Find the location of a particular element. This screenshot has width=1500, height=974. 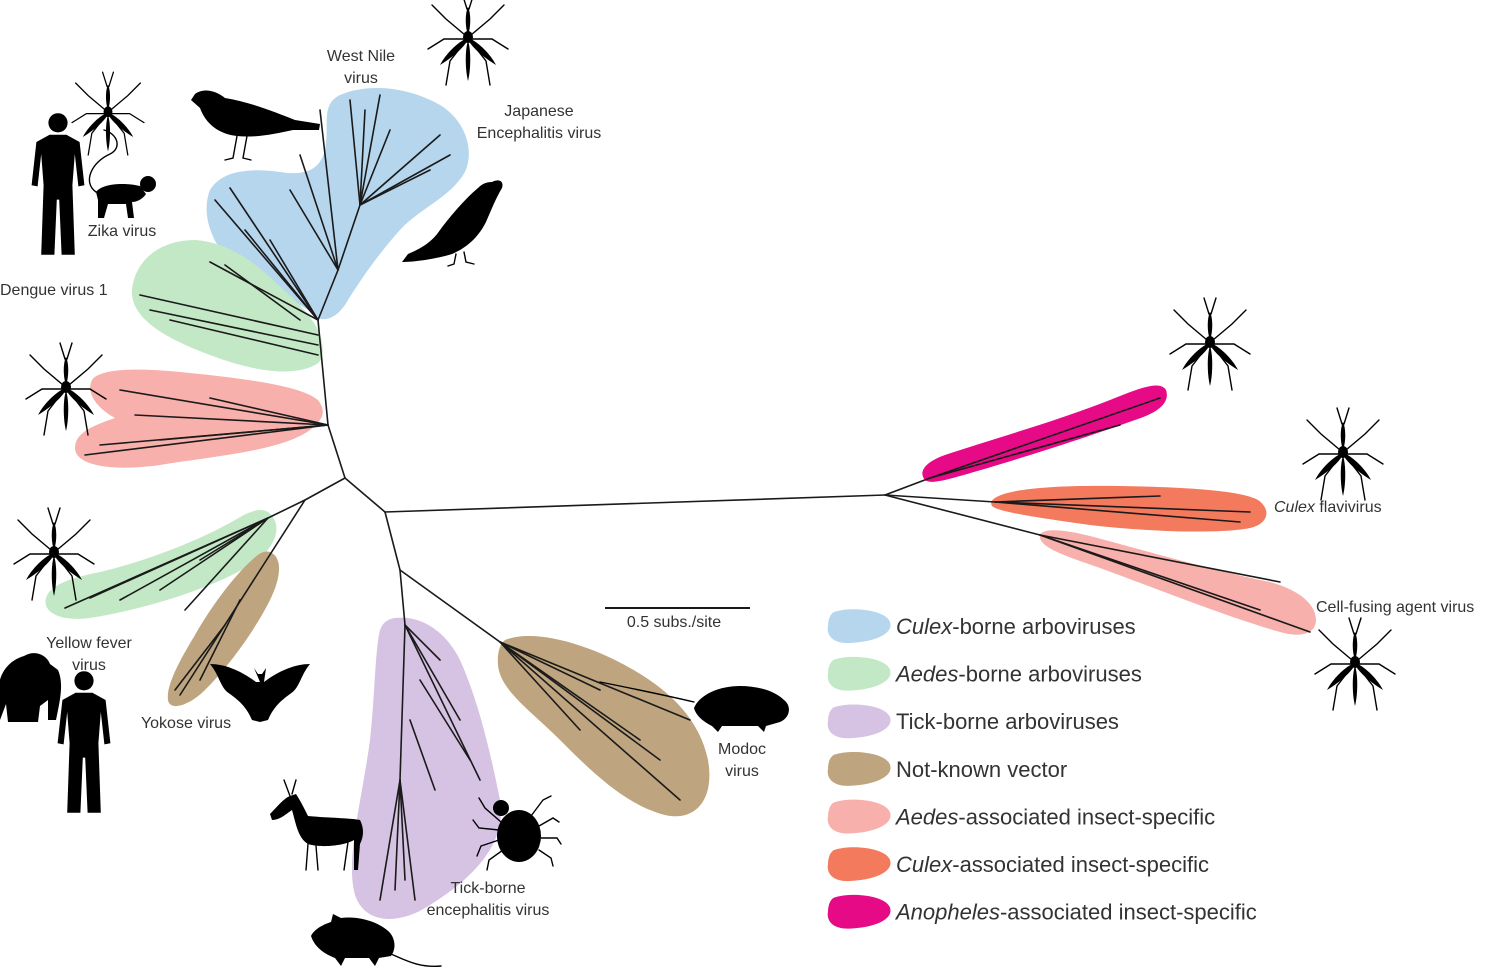

mouse-icon is located at coordinates (376, 941).